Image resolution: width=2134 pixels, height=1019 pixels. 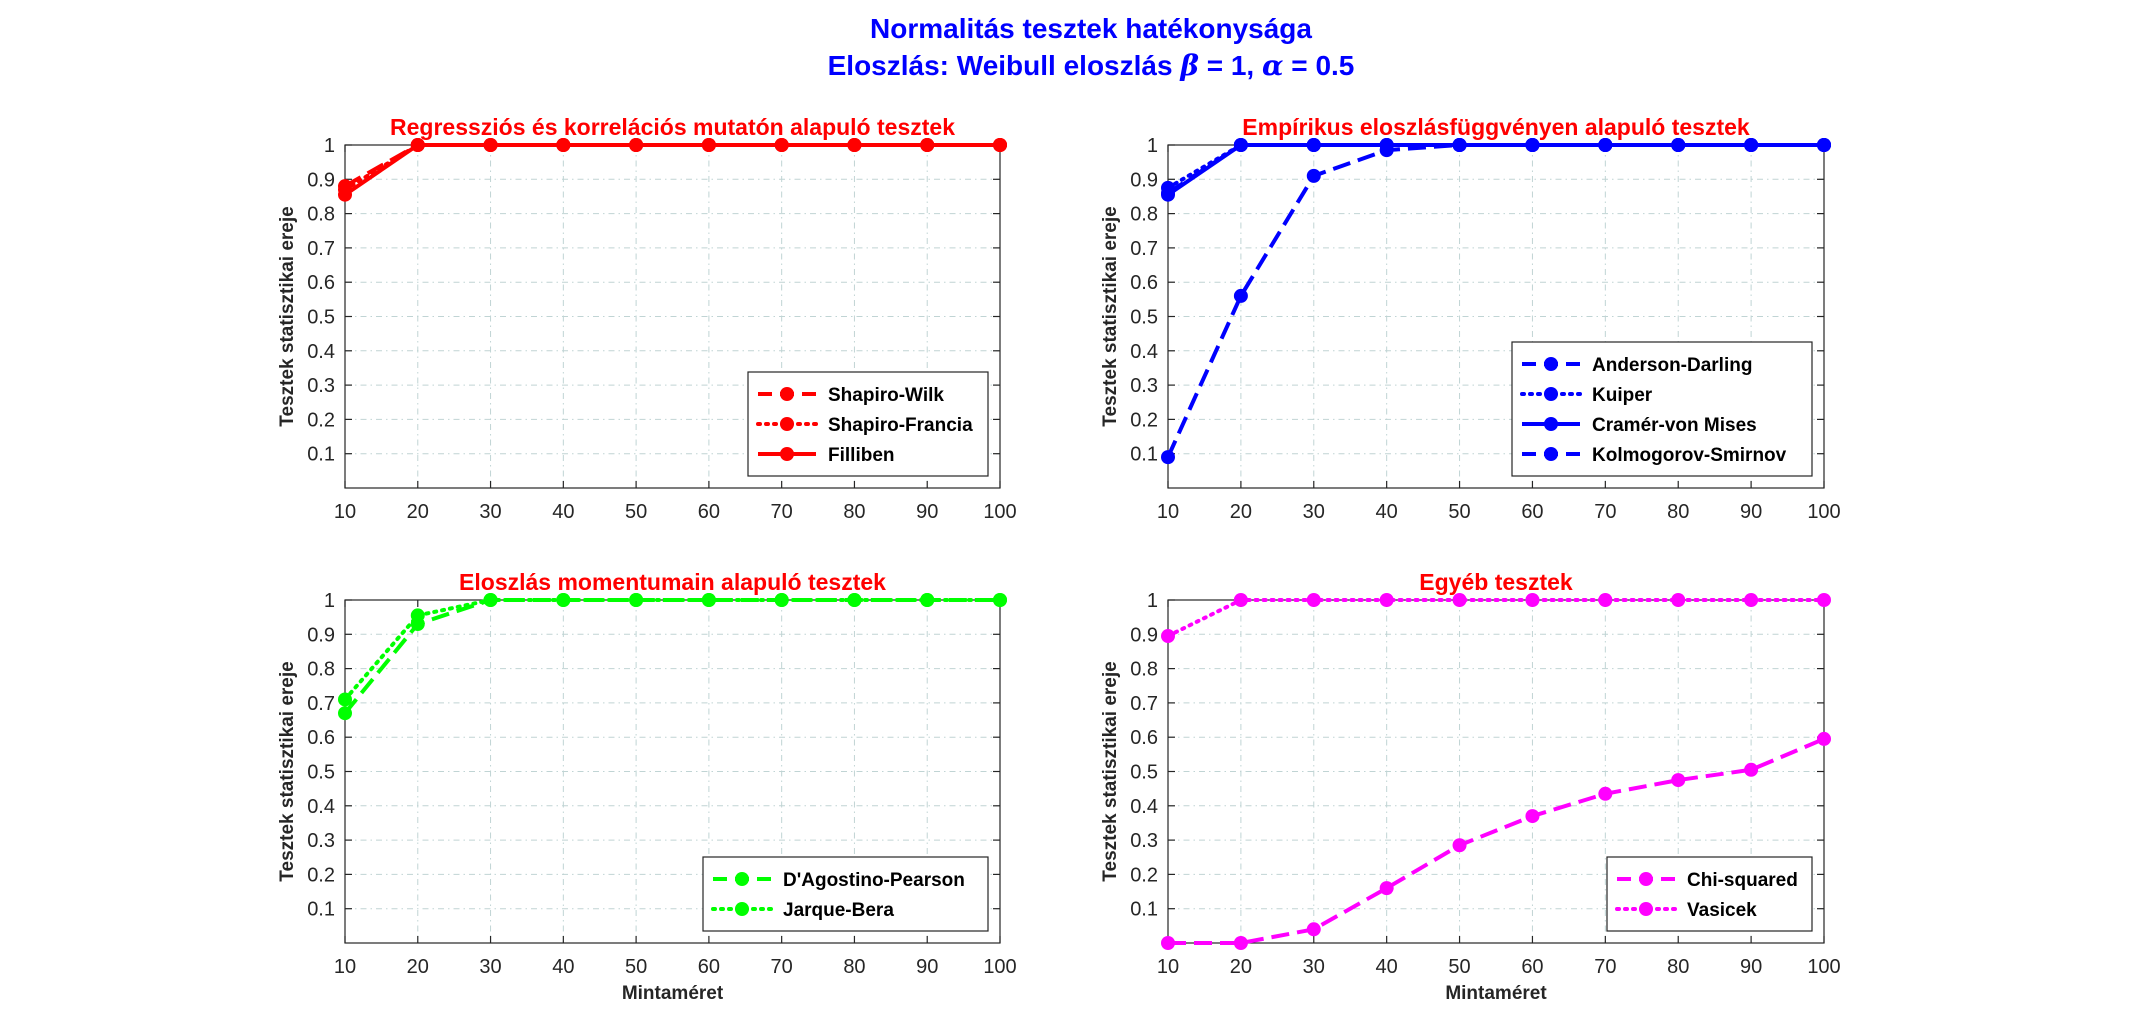 I want to click on series-vasicek, so click(x=1496, y=618).